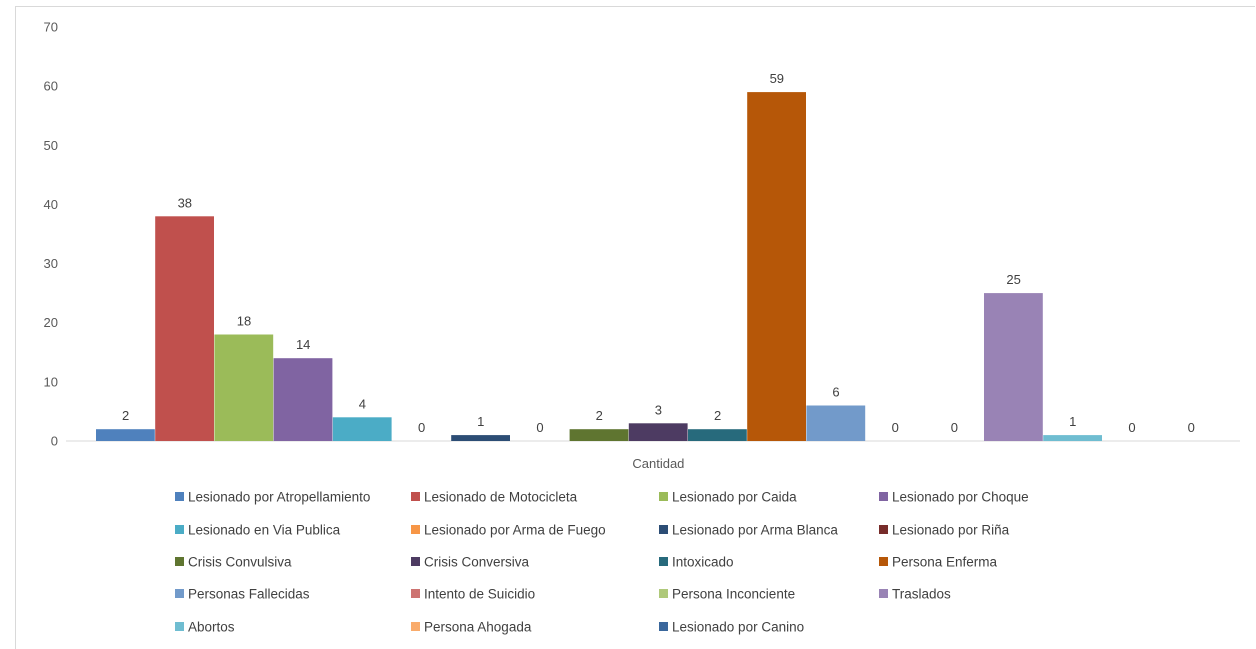  I want to click on legend-label: Abortos, so click(211, 627).